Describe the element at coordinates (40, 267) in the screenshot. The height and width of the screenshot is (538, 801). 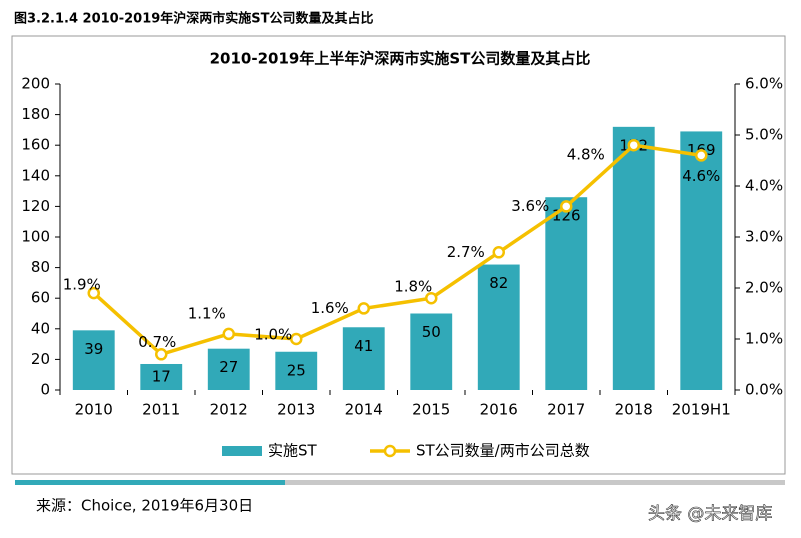
I see `y-tick-label: 80` at that location.